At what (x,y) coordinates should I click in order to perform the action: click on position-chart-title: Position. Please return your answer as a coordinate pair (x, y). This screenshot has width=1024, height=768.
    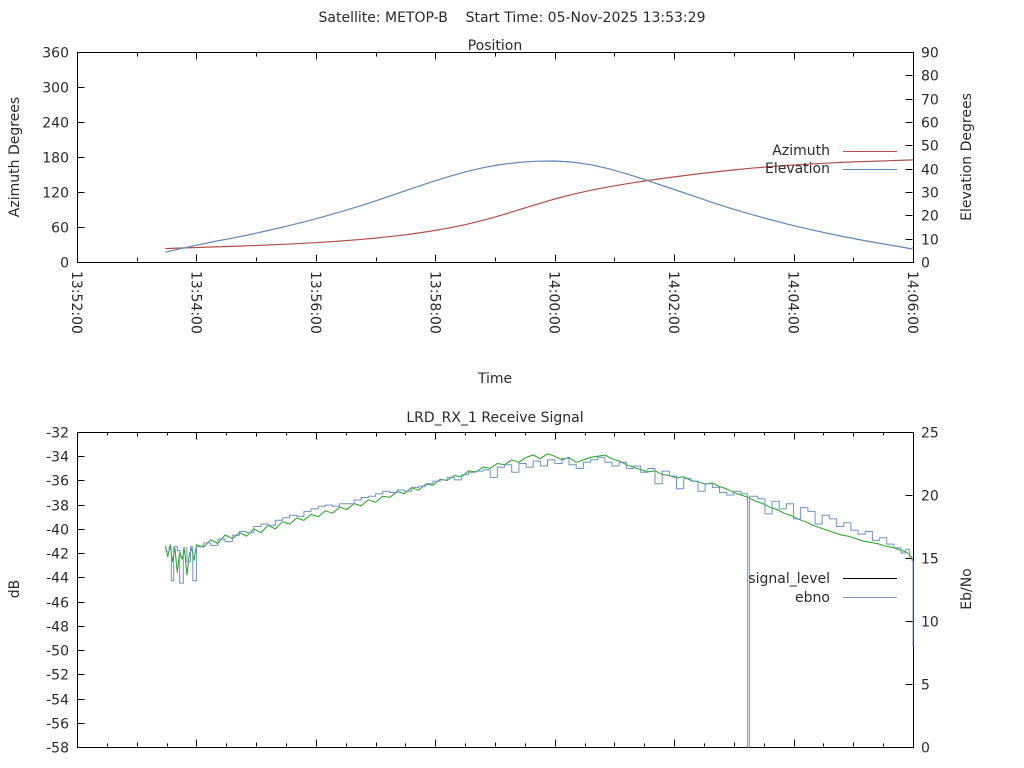
    Looking at the image, I should click on (495, 46).